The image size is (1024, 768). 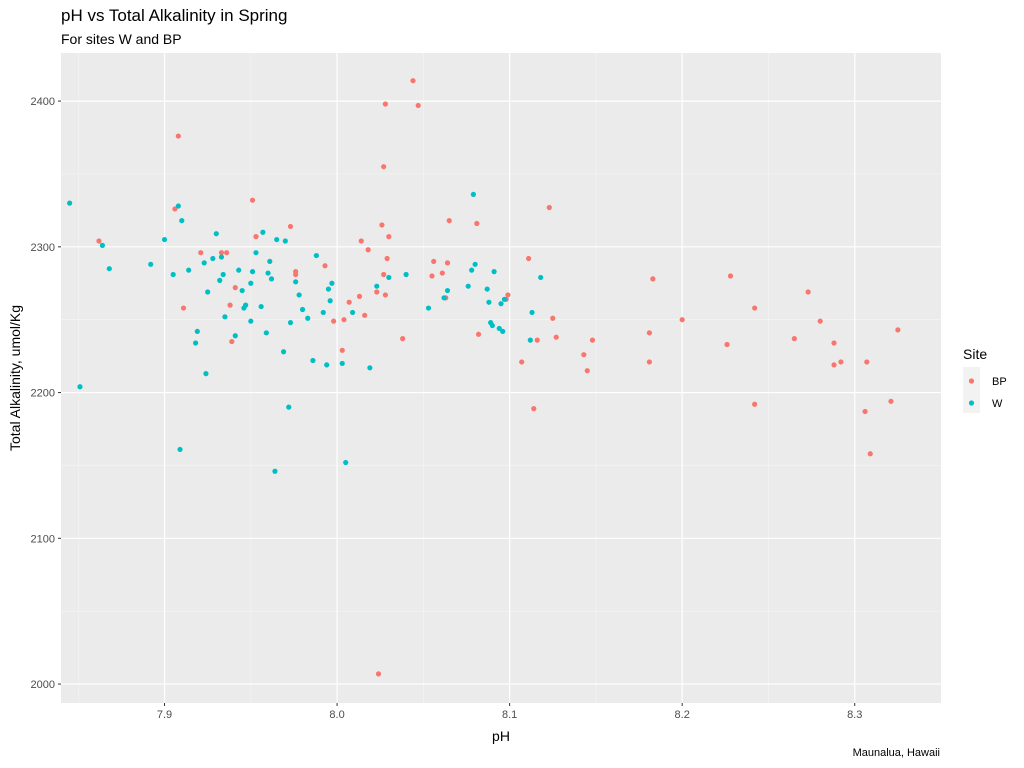 I want to click on y-tick-label: 2300, so click(x=43, y=248).